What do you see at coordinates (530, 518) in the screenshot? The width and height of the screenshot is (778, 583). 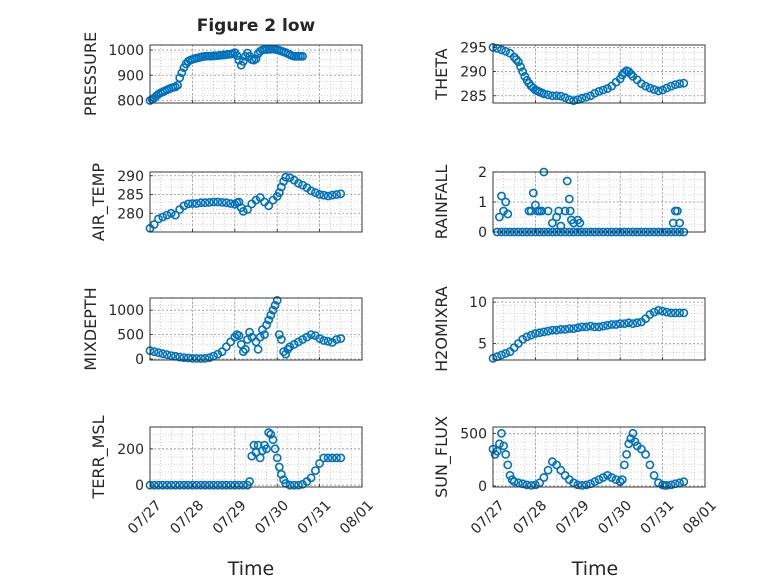 I see `x-tick-label: 07/28` at bounding box center [530, 518].